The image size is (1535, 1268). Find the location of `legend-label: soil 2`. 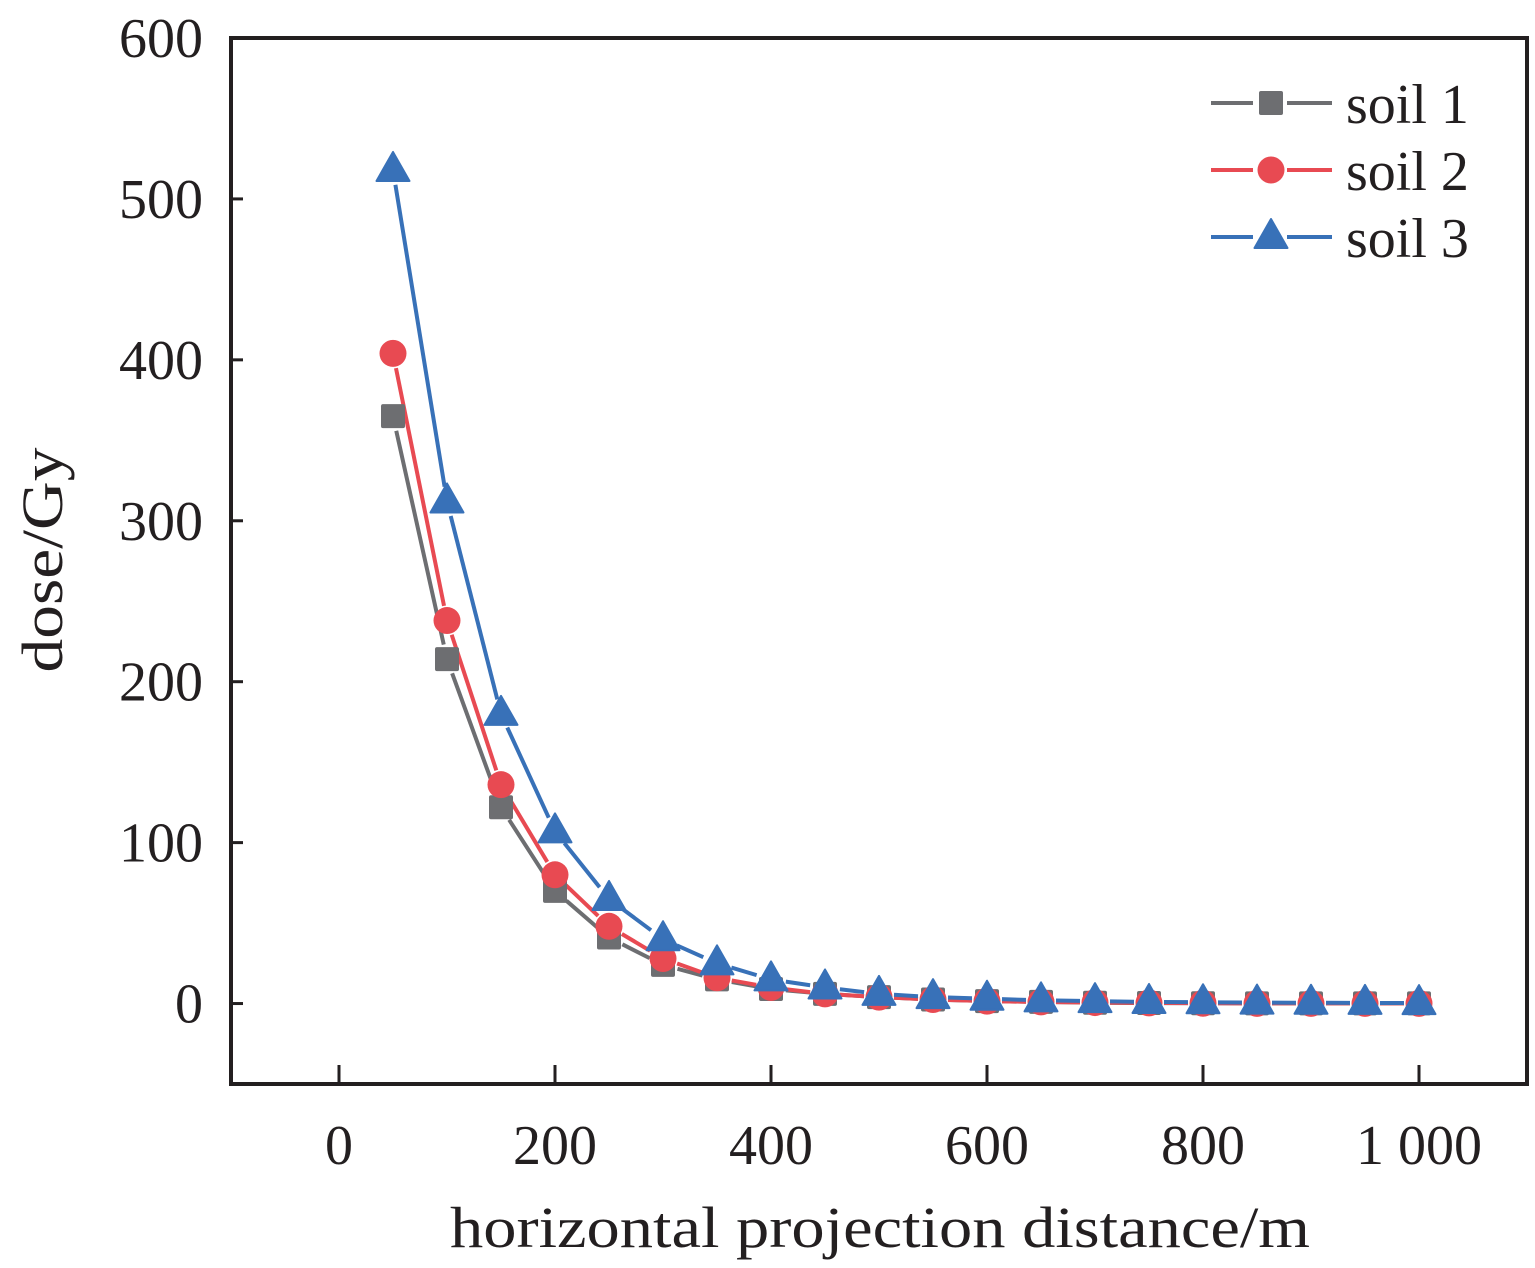

legend-label: soil 2 is located at coordinates (1407, 172).